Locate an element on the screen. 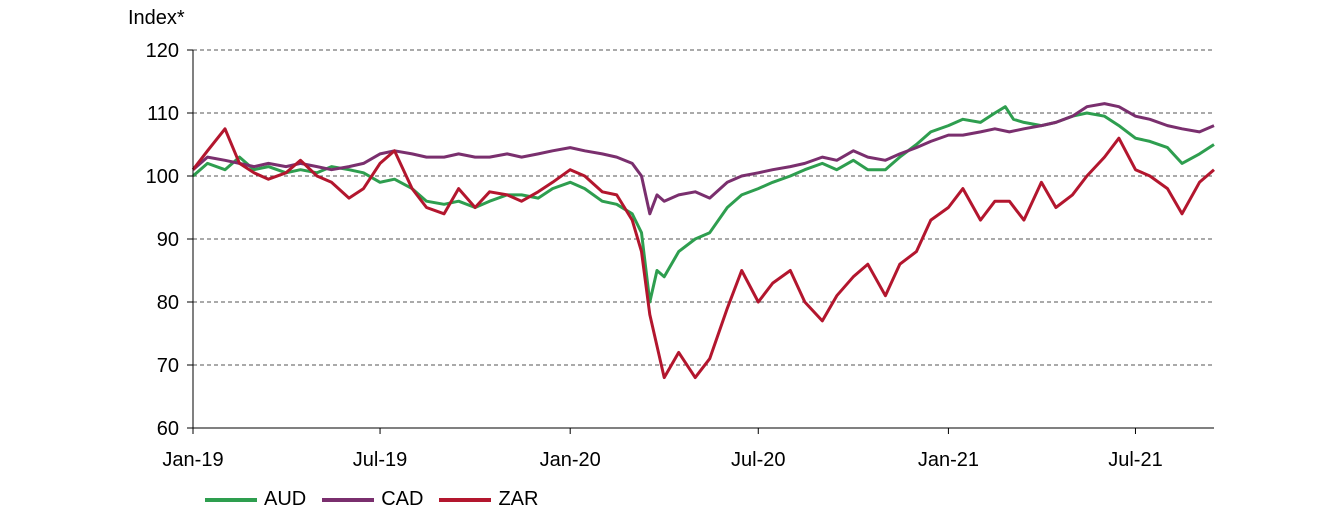 The width and height of the screenshot is (1338, 514). legend-item-aud: AUD is located at coordinates (255, 499).